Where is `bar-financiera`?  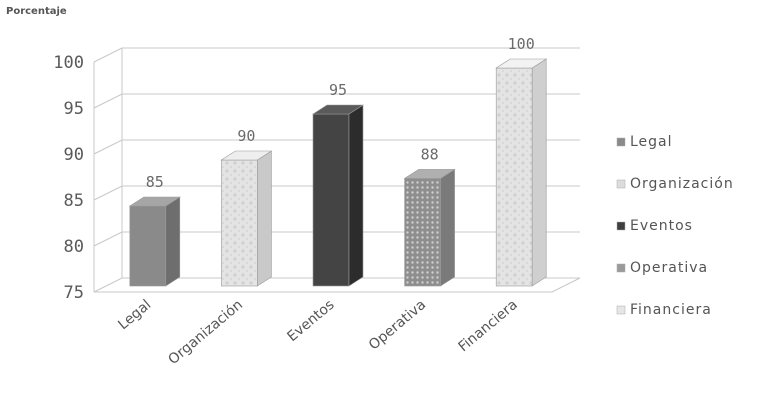
bar-financiera is located at coordinates (521, 172).